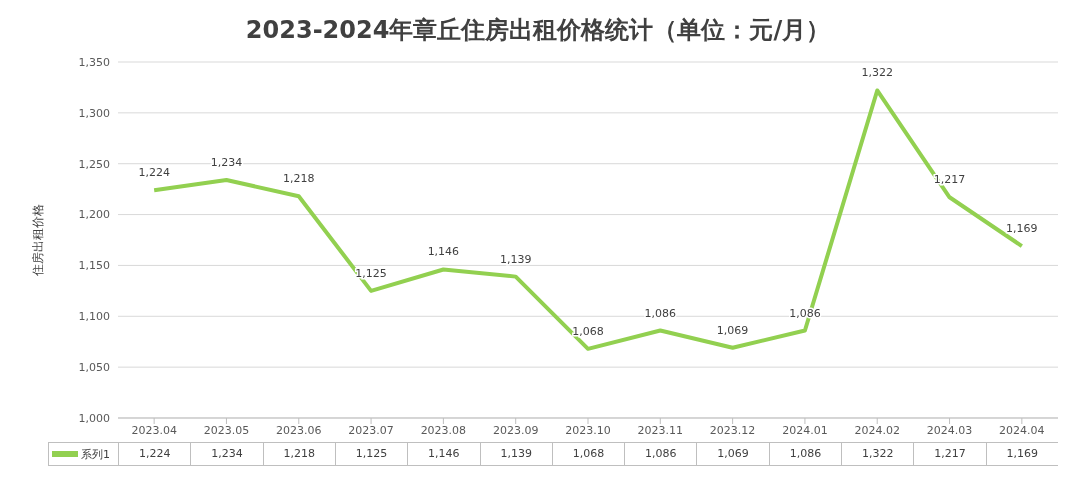 This screenshot has height=500, width=1080. I want to click on text: 1,169, so click(1022, 229).